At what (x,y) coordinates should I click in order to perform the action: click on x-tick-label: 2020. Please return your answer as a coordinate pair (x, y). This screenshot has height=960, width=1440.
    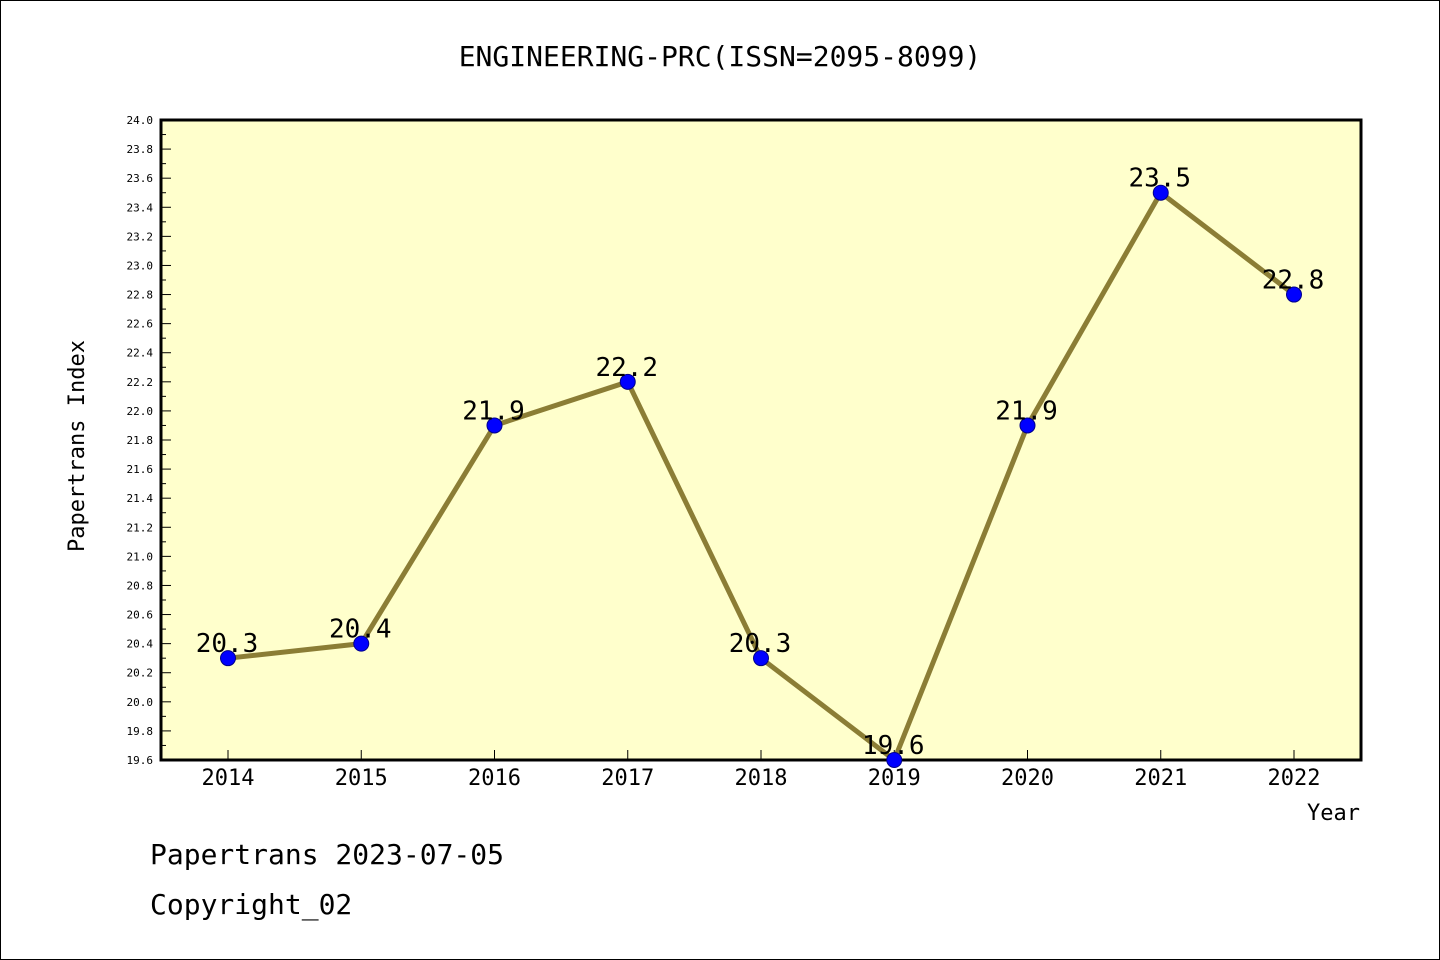
    Looking at the image, I should click on (1027, 778).